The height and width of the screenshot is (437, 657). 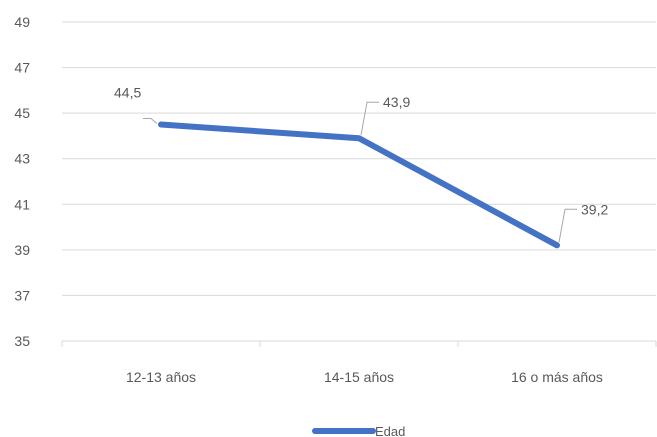 What do you see at coordinates (359, 377) in the screenshot?
I see `x-category-label: 14-15 años` at bounding box center [359, 377].